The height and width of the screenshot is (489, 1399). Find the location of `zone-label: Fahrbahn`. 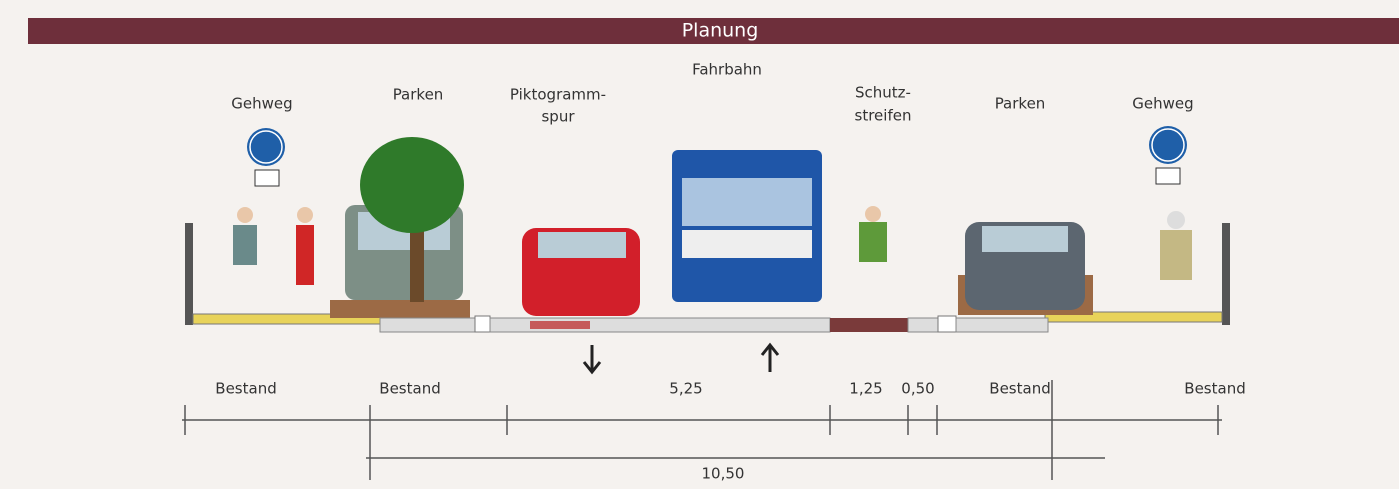

zone-label: Fahrbahn is located at coordinates (727, 70).